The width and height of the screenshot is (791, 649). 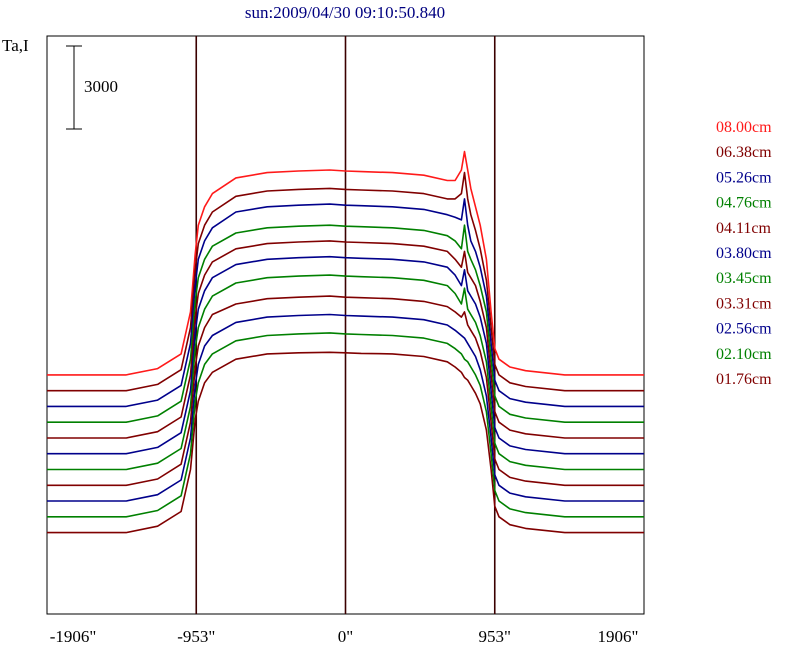 What do you see at coordinates (73, 636) in the screenshot?
I see `x-tick-label: -1906"` at bounding box center [73, 636].